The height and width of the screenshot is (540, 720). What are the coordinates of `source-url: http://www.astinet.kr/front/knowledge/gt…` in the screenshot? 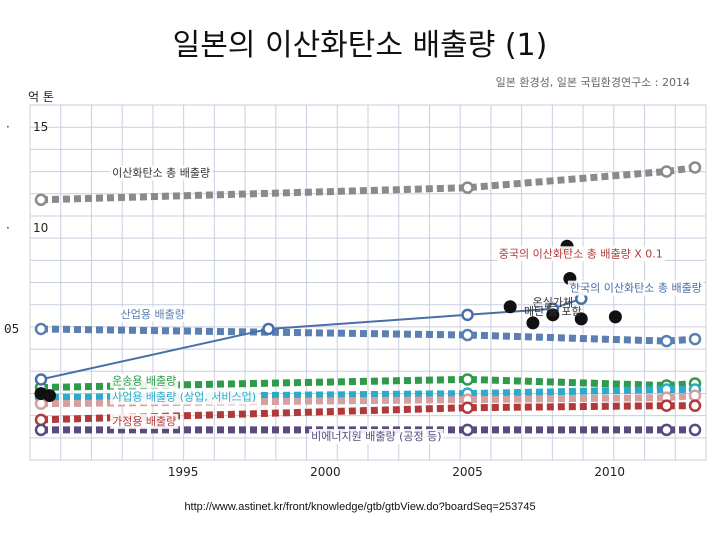 It's located at (360, 507).